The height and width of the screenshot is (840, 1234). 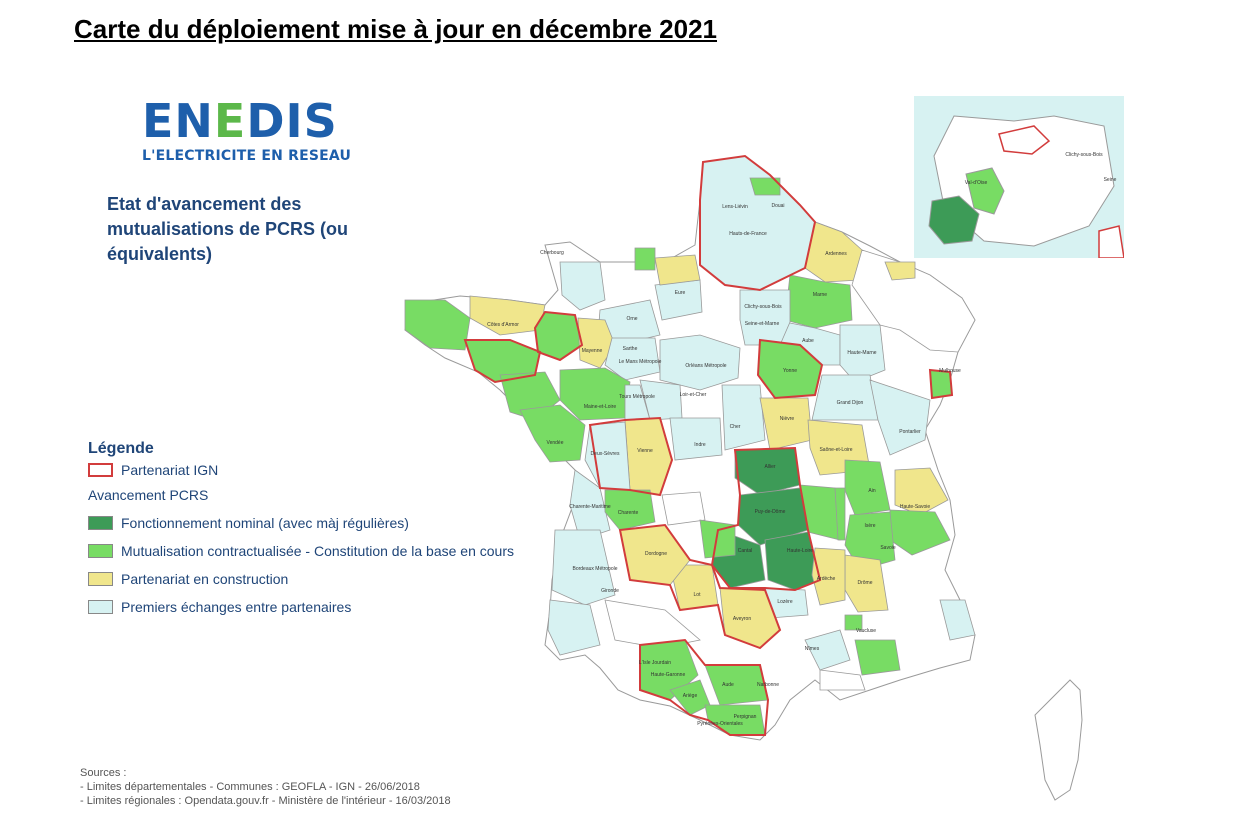 I want to click on place-label: Gironde, so click(x=610, y=591).